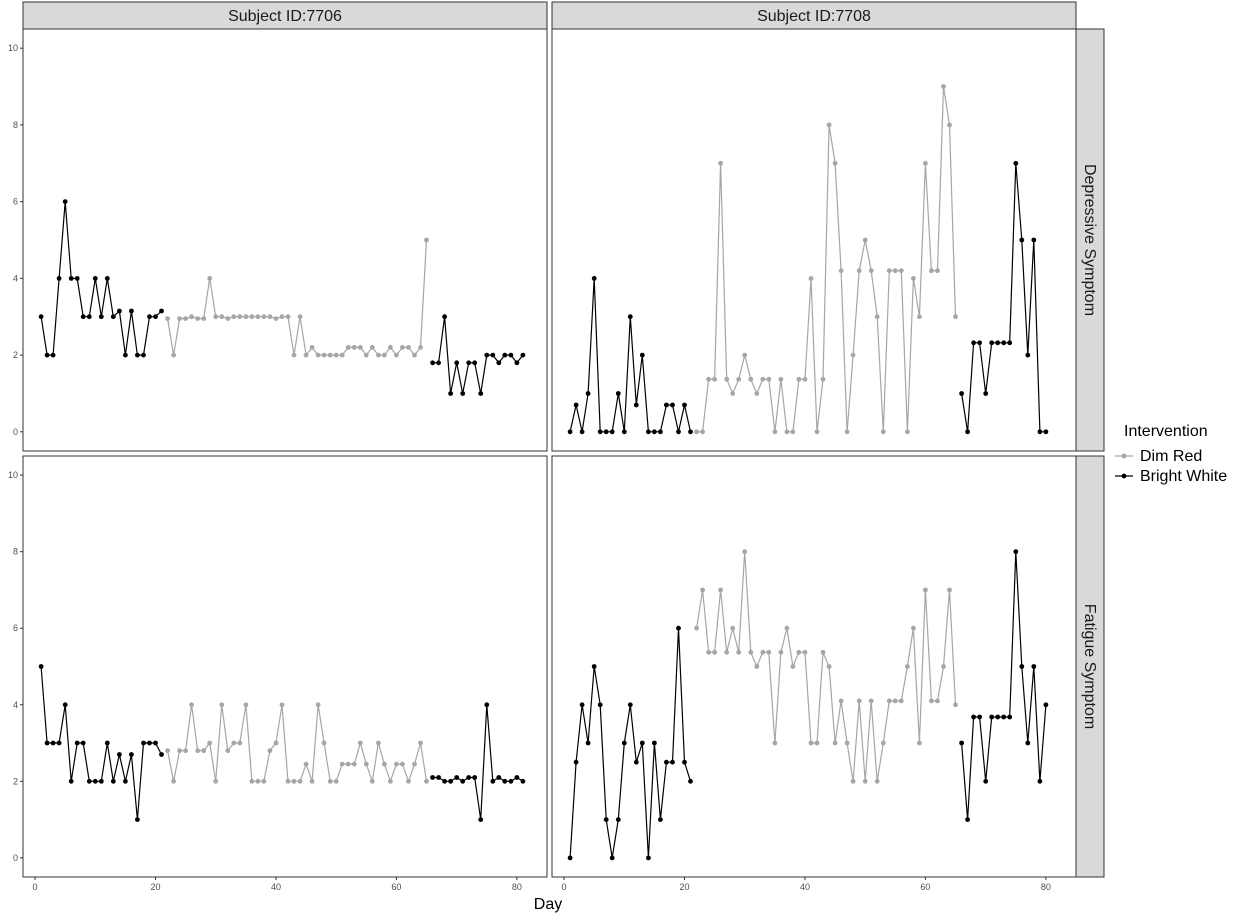  I want to click on legend-label-dim-red: Dim Red, so click(1171, 456).